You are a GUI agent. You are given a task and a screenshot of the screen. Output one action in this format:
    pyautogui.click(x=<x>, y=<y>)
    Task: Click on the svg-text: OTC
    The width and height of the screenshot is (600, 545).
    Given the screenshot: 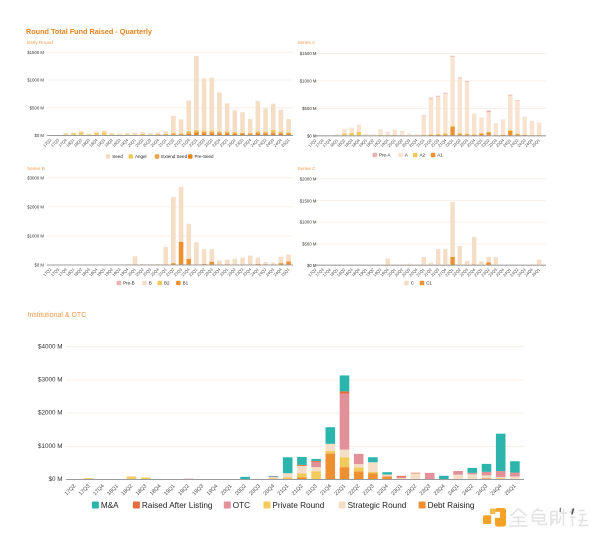 What is the action you would take?
    pyautogui.click(x=241, y=505)
    